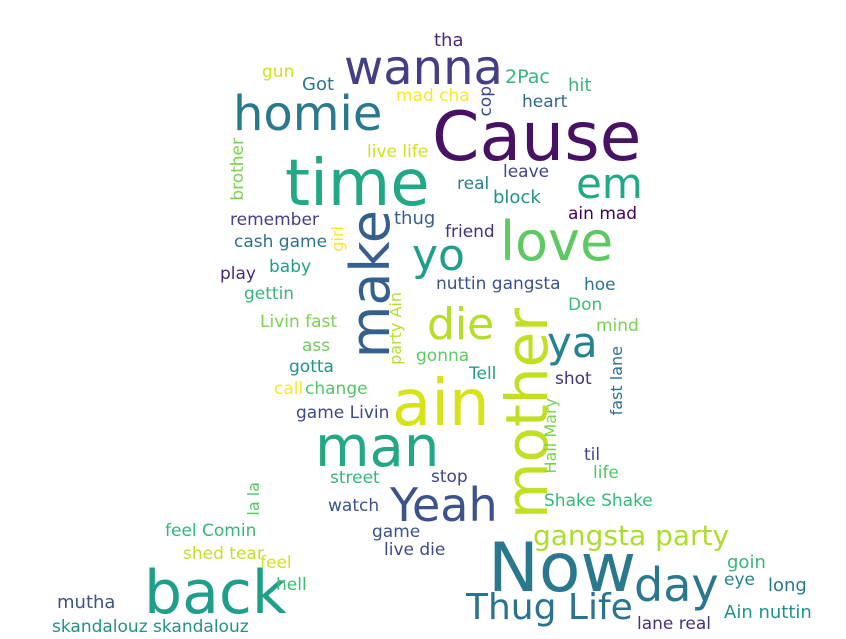  What do you see at coordinates (470, 232) in the screenshot?
I see `word-friend: friend` at bounding box center [470, 232].